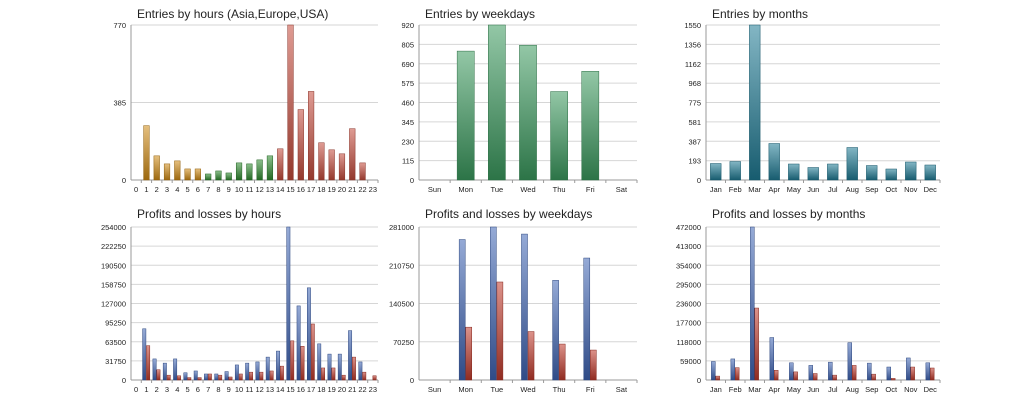  What do you see at coordinates (113, 304) in the screenshot?
I see `y-tick-label: 127000` at bounding box center [113, 304].